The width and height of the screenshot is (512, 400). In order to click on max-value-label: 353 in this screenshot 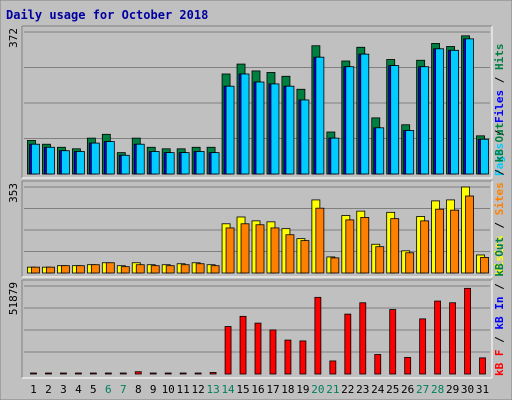, I will do `click(13, 193)`.